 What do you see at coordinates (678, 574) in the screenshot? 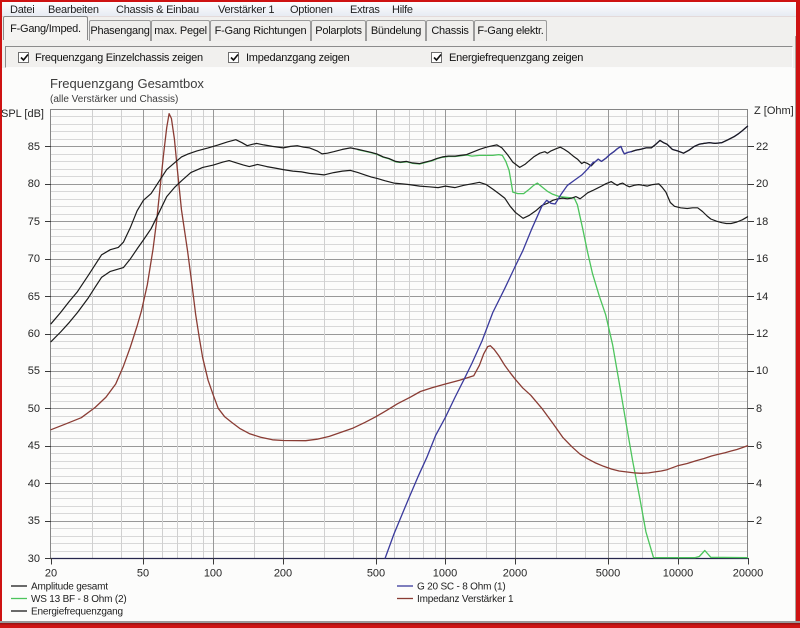
I see `svg-text: 10000` at bounding box center [678, 574].